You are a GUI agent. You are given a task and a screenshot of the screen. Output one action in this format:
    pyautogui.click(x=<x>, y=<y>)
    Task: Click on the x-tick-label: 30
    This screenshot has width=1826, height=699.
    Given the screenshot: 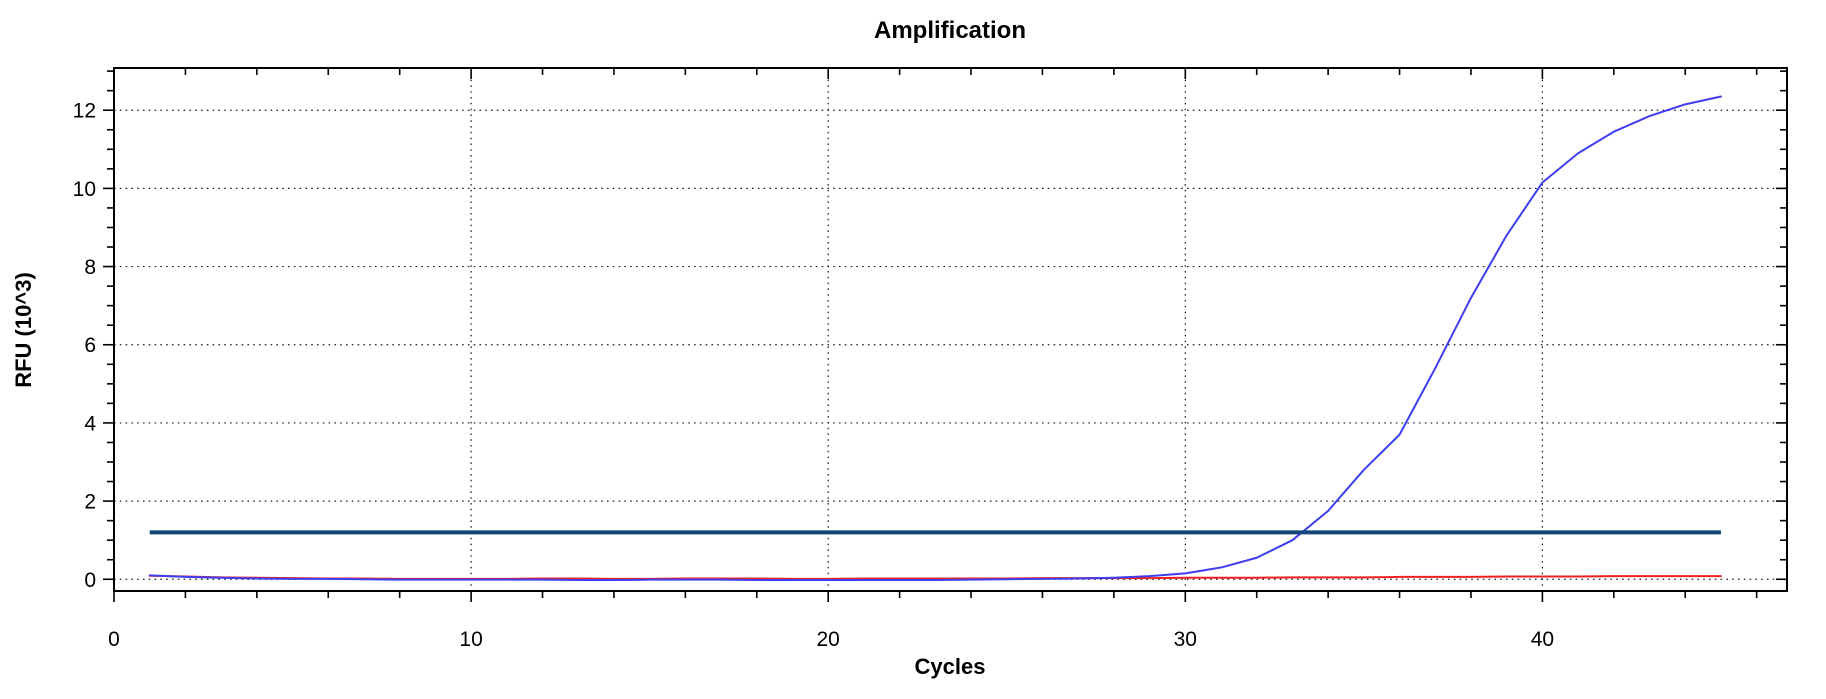 What is the action you would take?
    pyautogui.click(x=1185, y=639)
    